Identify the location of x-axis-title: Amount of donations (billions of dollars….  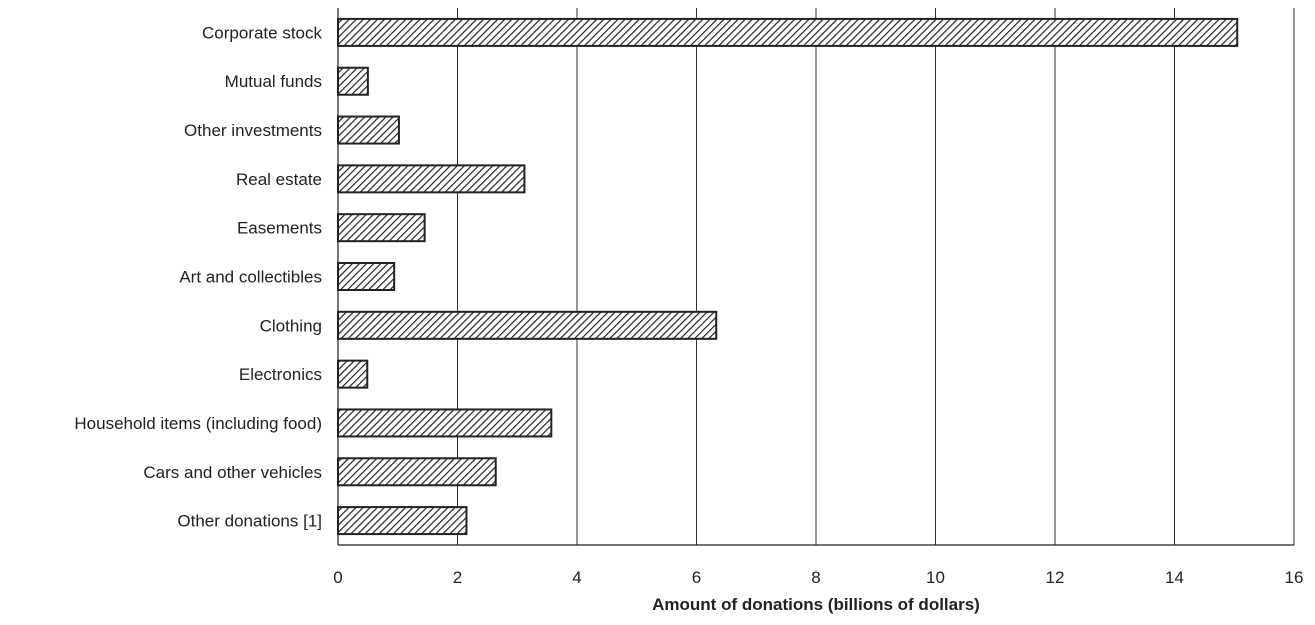
(816, 604).